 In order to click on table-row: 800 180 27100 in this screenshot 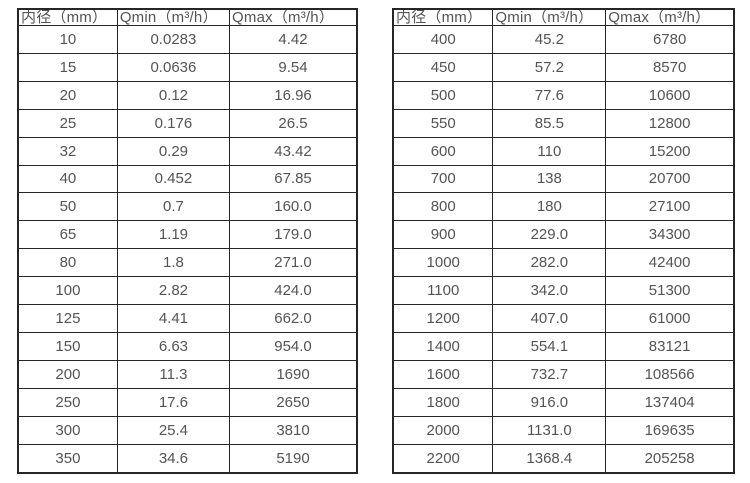, I will do `click(563, 207)`.